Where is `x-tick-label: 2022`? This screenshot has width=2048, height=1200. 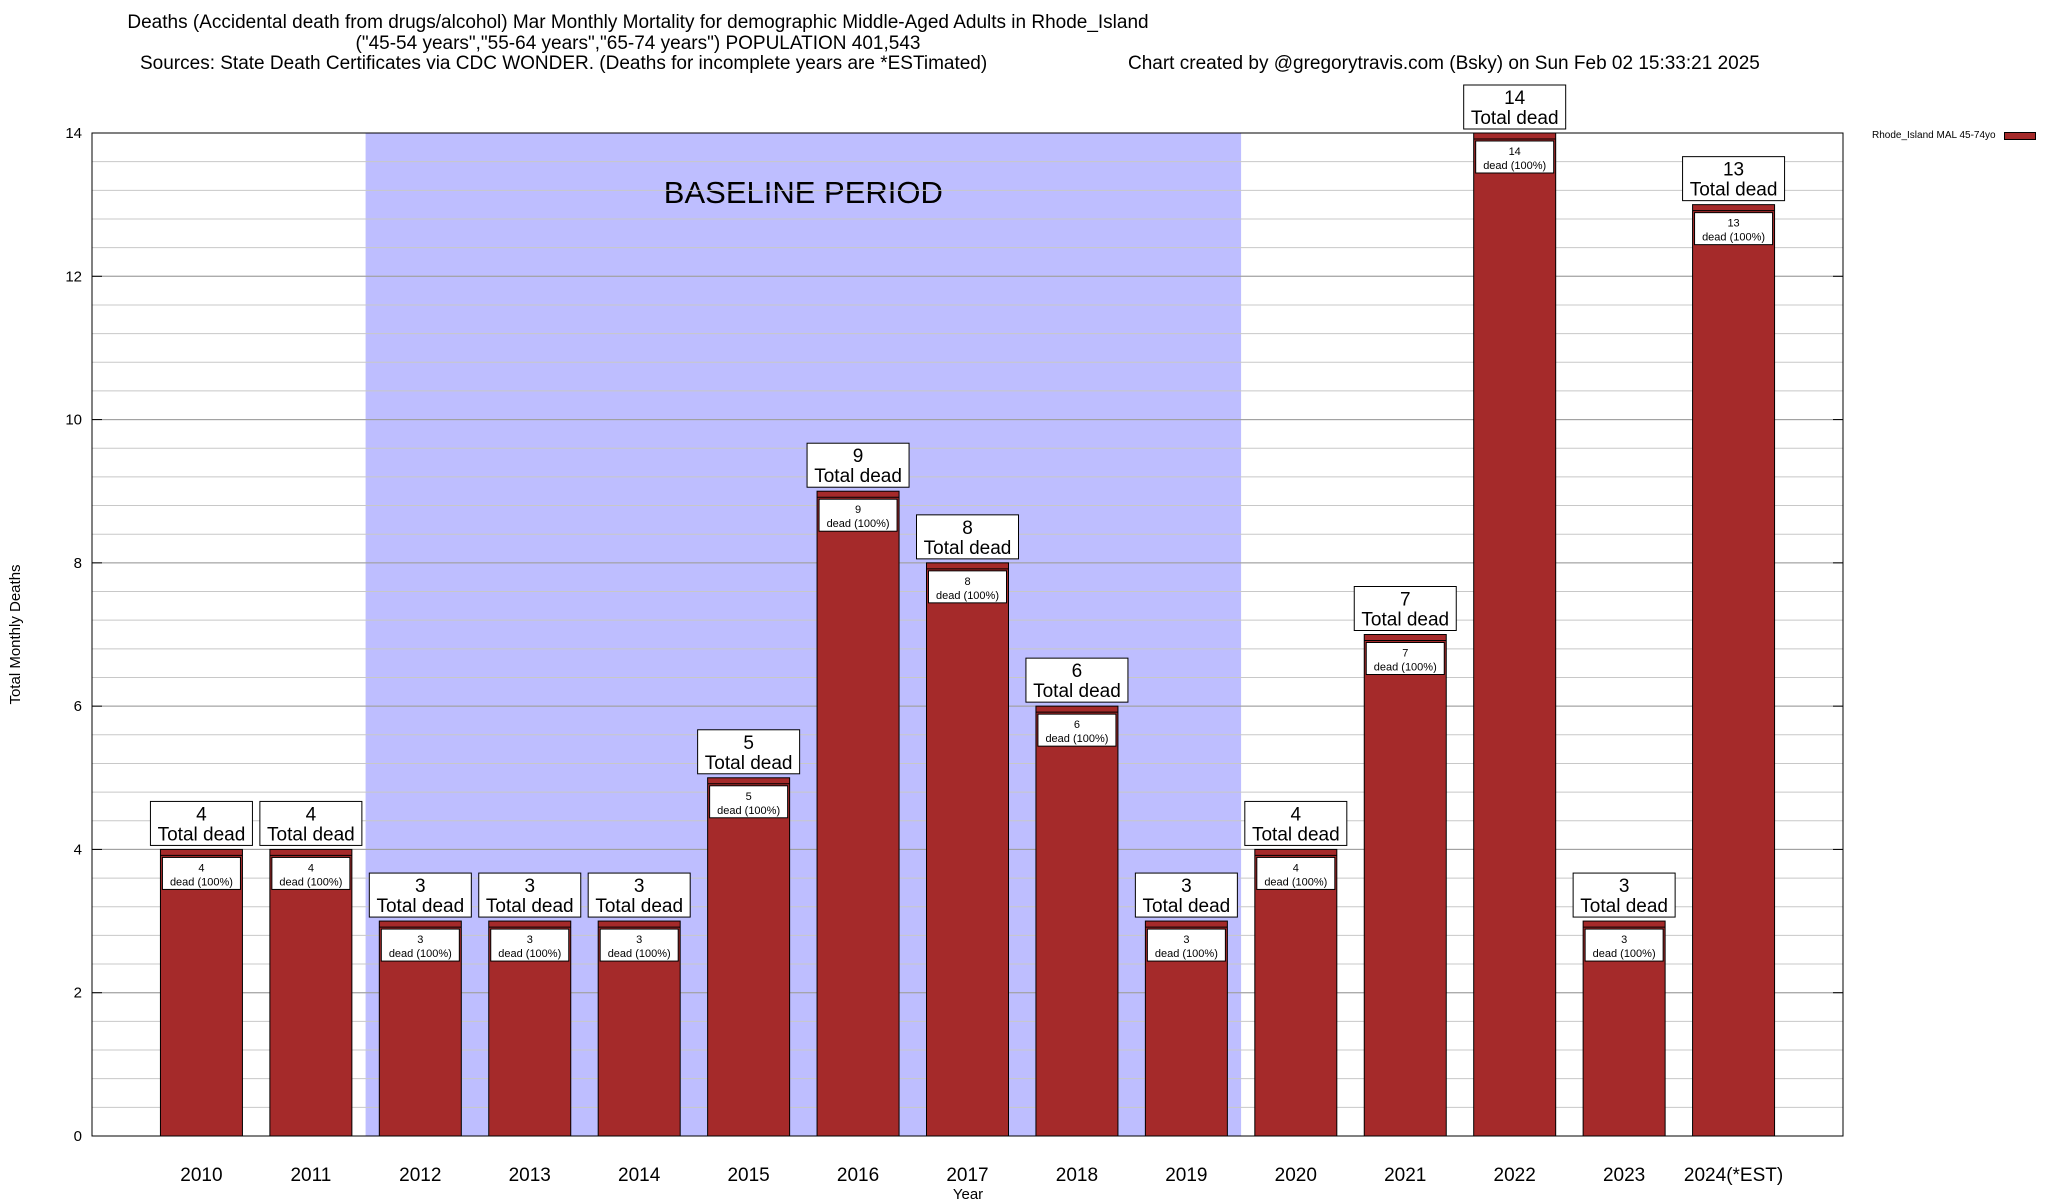 x-tick-label: 2022 is located at coordinates (1515, 1175).